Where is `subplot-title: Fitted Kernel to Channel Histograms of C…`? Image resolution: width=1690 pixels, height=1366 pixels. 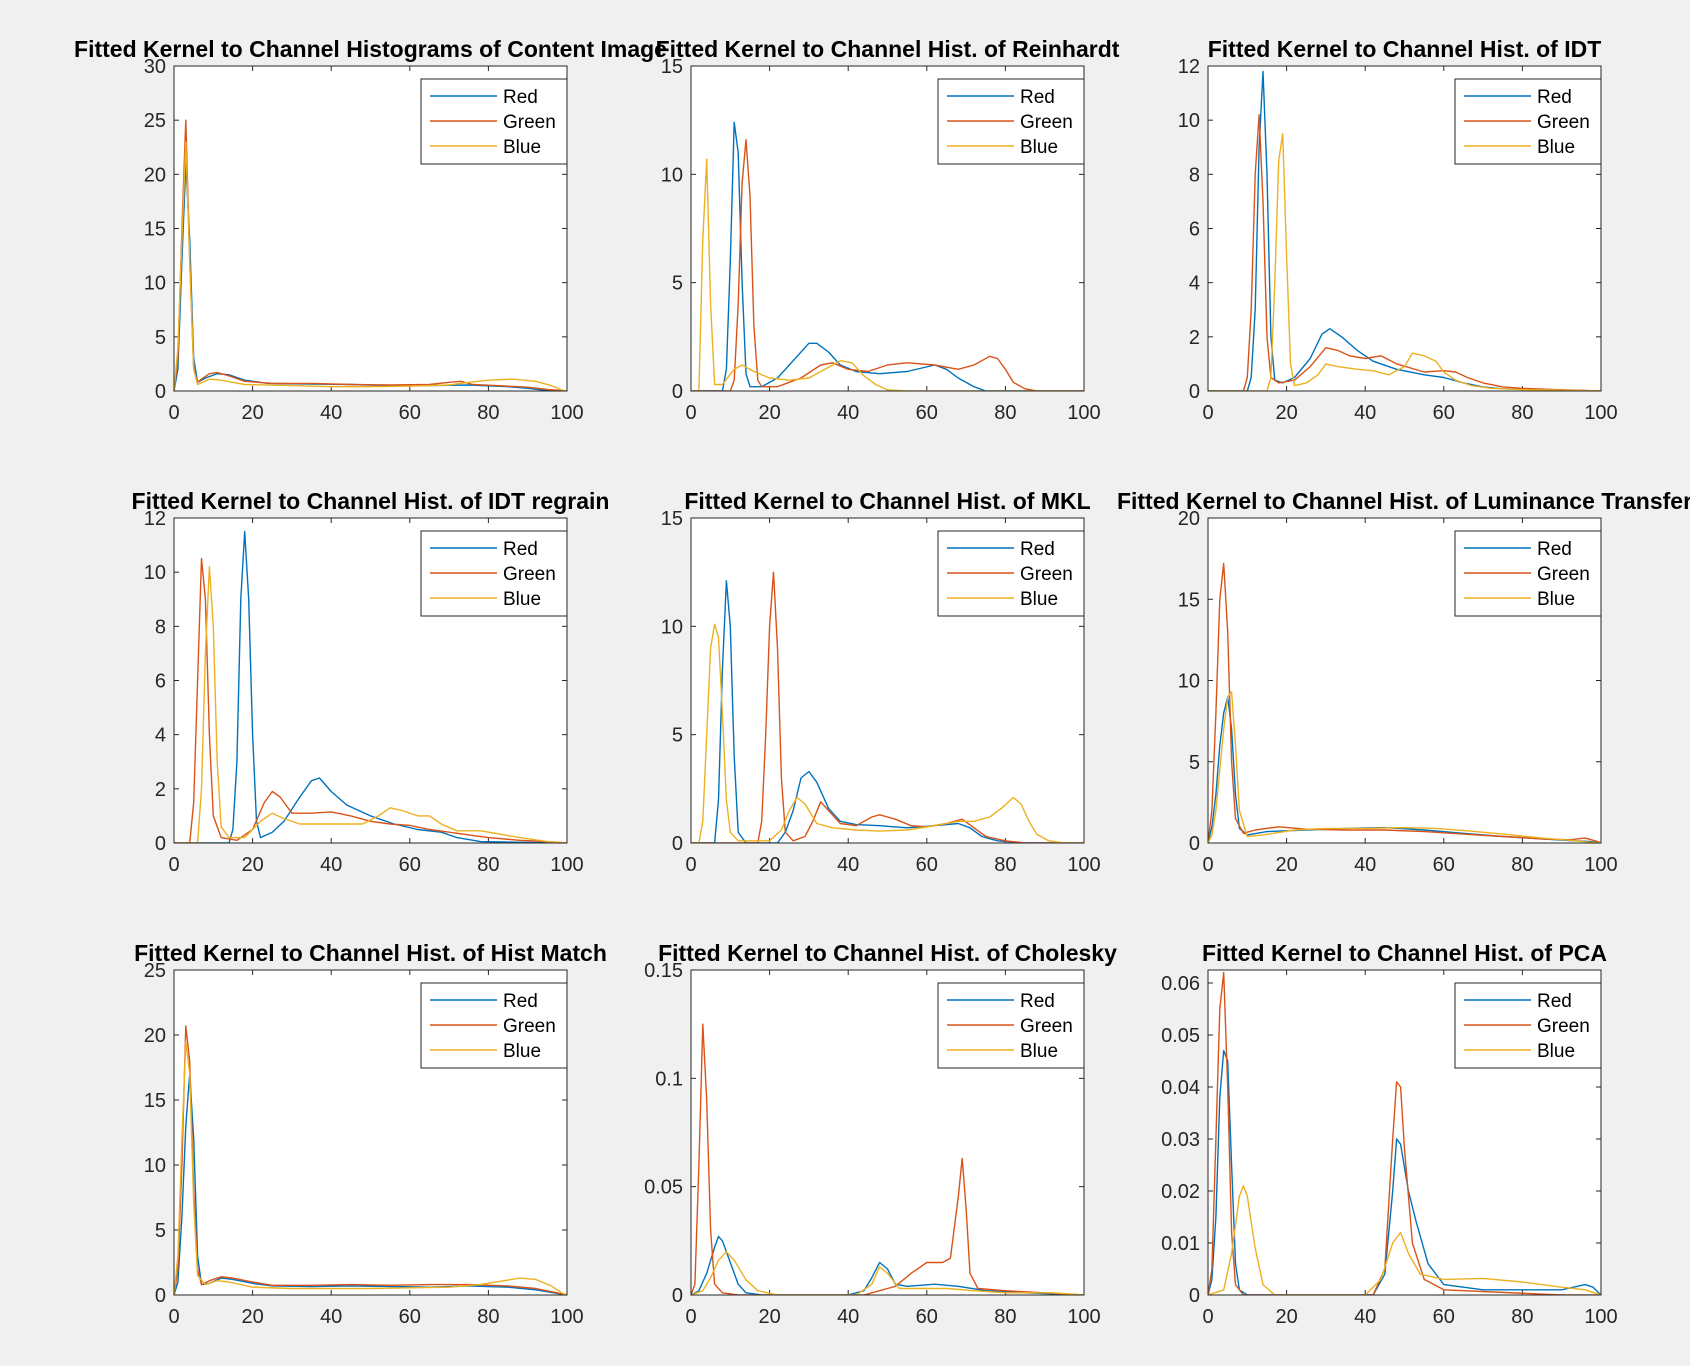
subplot-title: Fitted Kernel to Channel Histograms of C… is located at coordinates (370, 49).